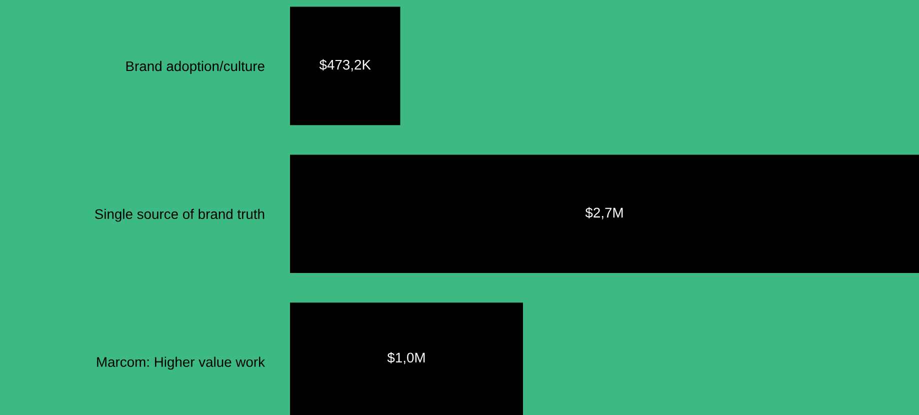  What do you see at coordinates (181, 363) in the screenshot?
I see `y-tick-label: Marcom: Higher value work` at bounding box center [181, 363].